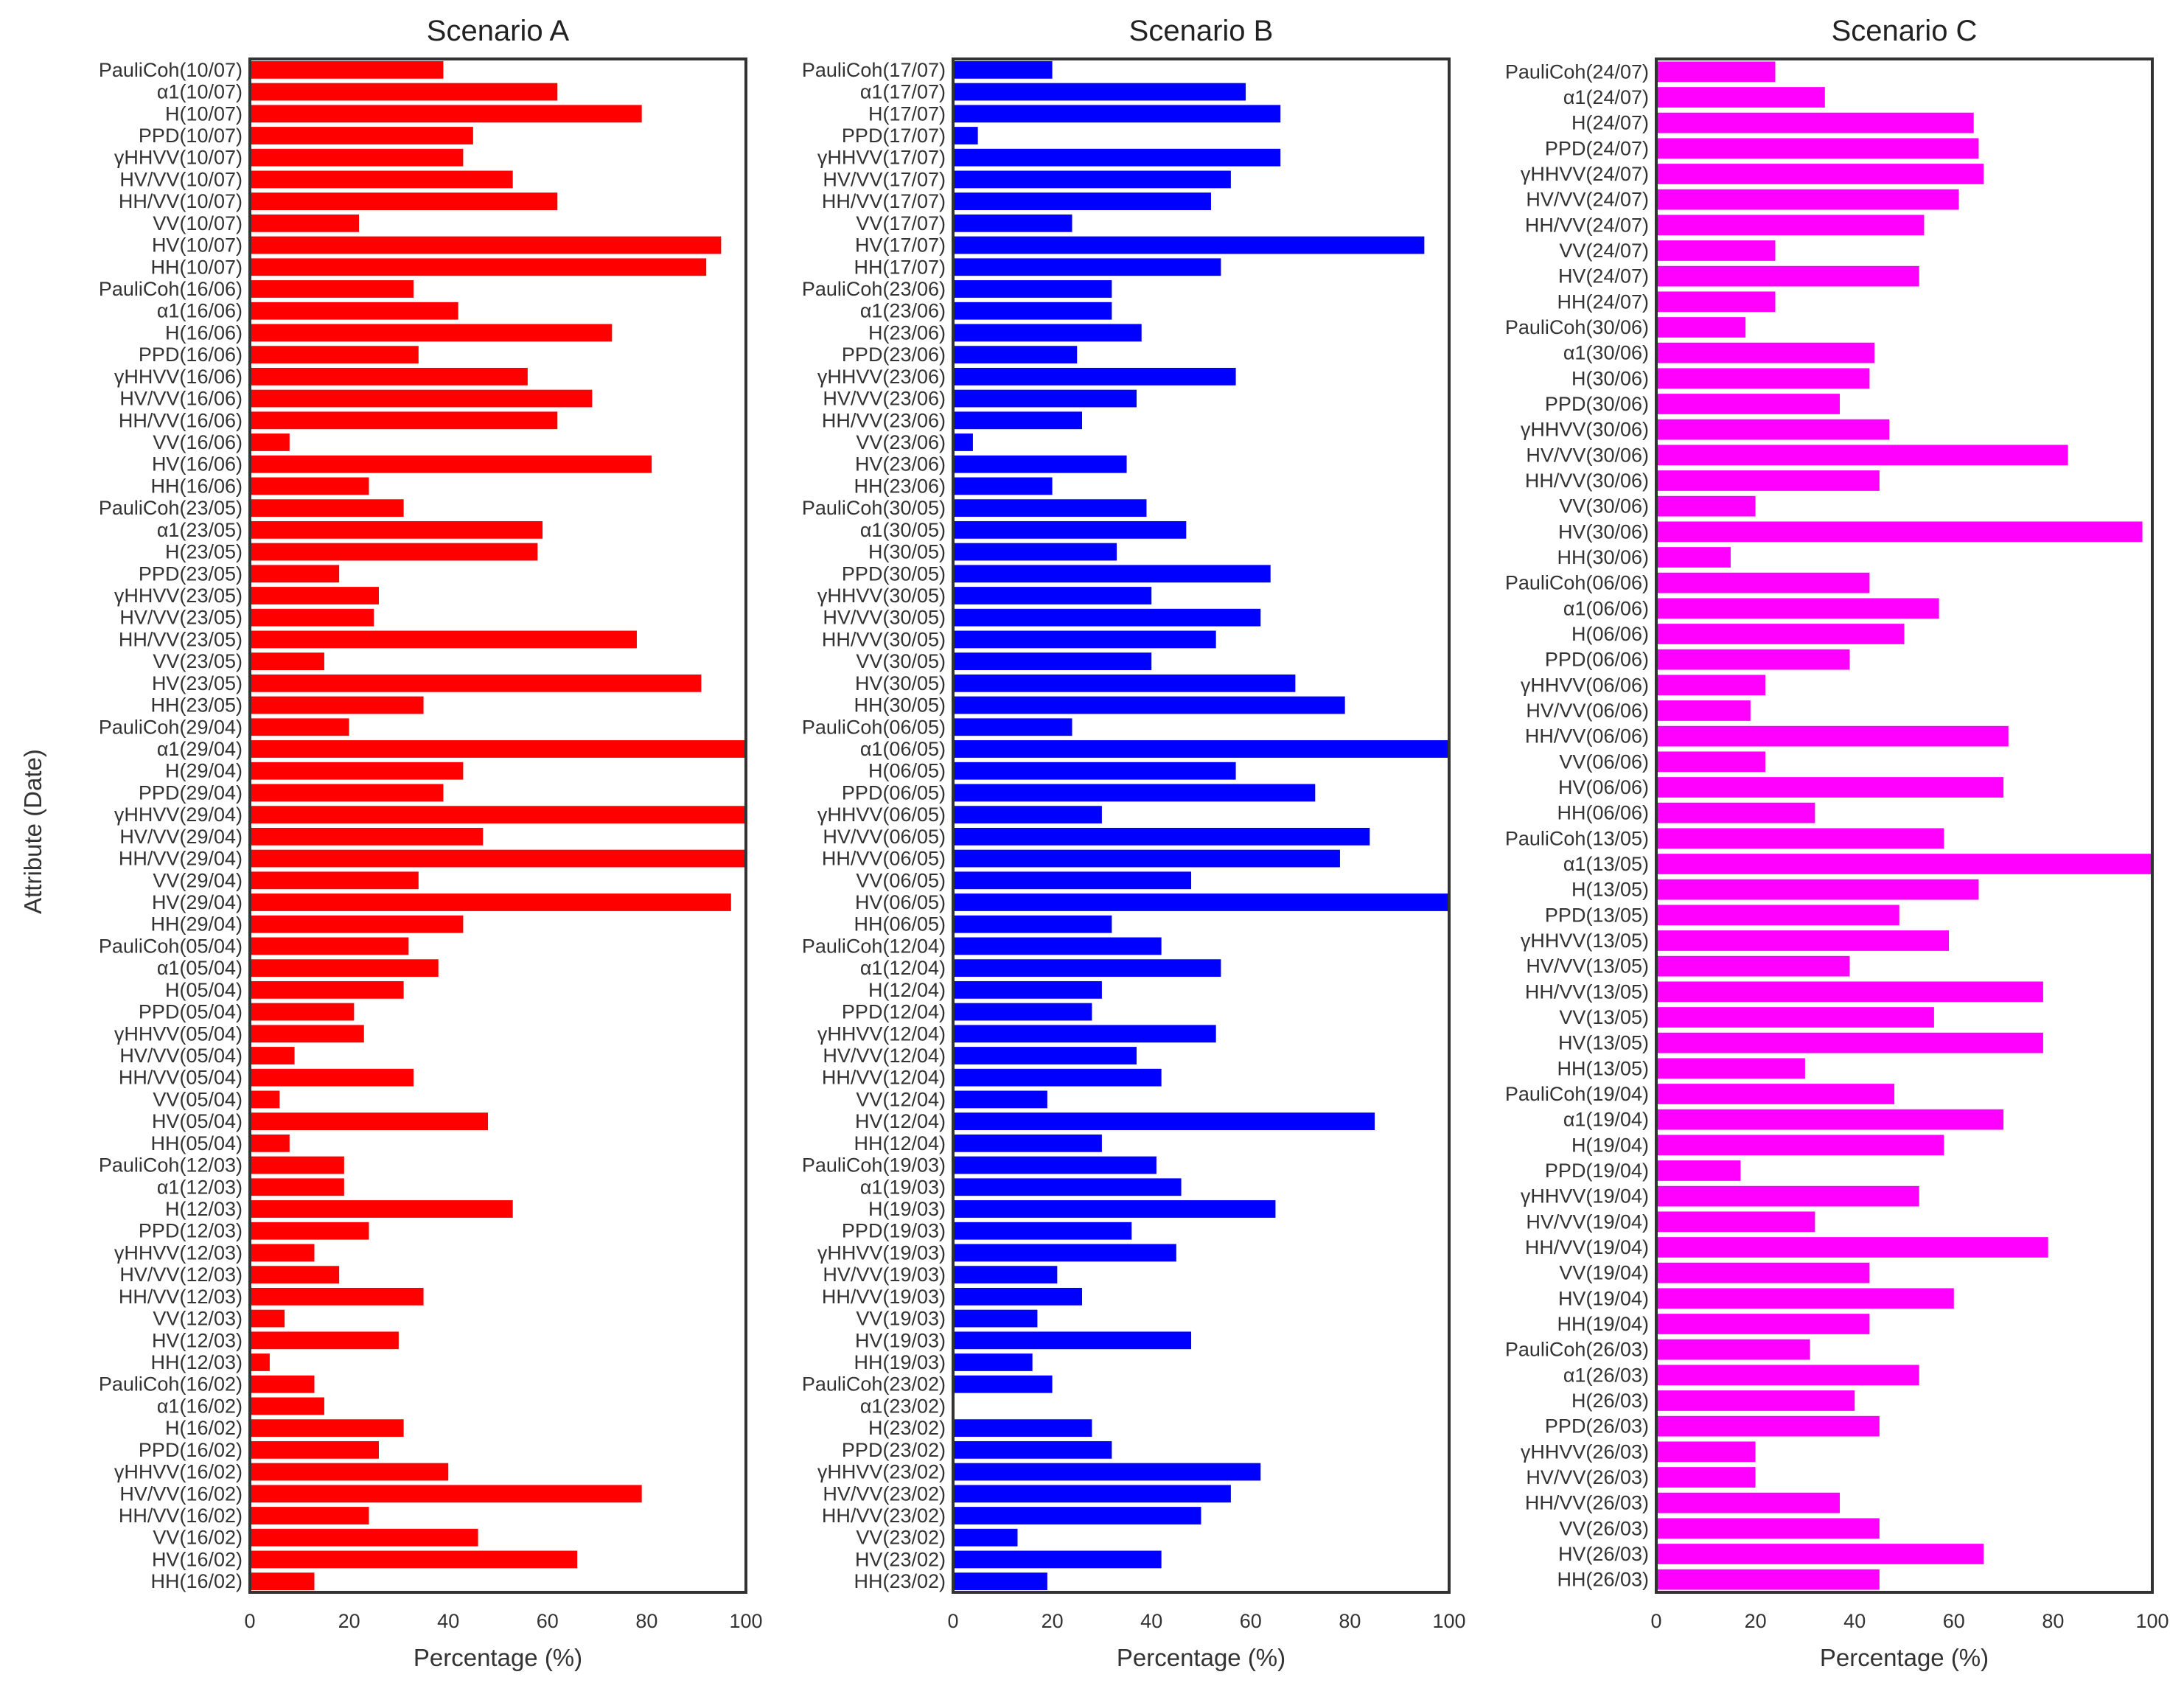  What do you see at coordinates (1588, 1221) in the screenshot?
I see `y-tick-label: HV/VV(19/04)` at bounding box center [1588, 1221].